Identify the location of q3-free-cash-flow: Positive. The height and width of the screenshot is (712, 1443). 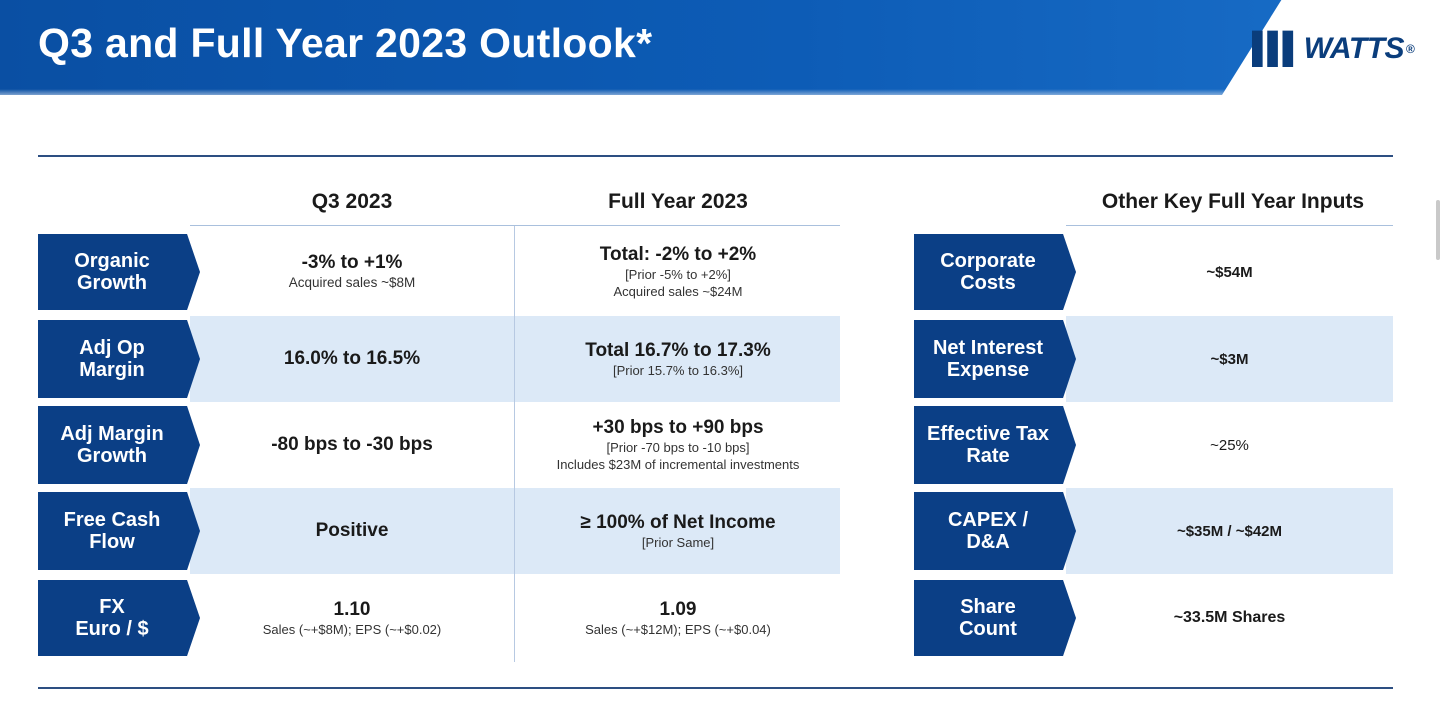
(352, 531).